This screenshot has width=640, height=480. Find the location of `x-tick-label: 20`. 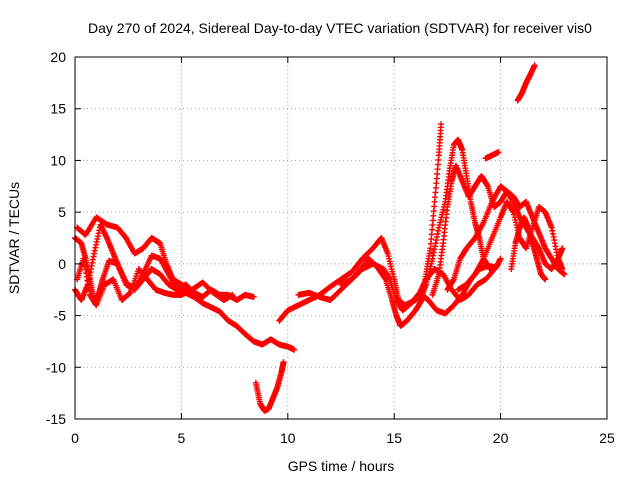

x-tick-label: 20 is located at coordinates (501, 438).